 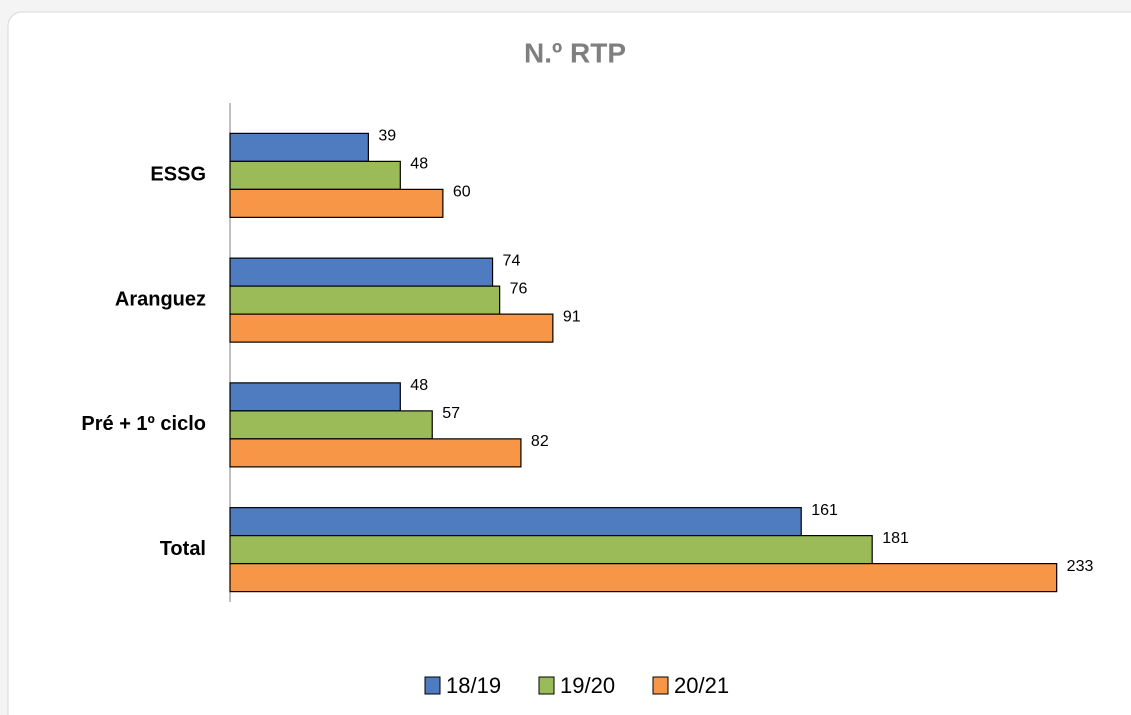 I want to click on y-tick-label: Total, so click(x=183, y=549).